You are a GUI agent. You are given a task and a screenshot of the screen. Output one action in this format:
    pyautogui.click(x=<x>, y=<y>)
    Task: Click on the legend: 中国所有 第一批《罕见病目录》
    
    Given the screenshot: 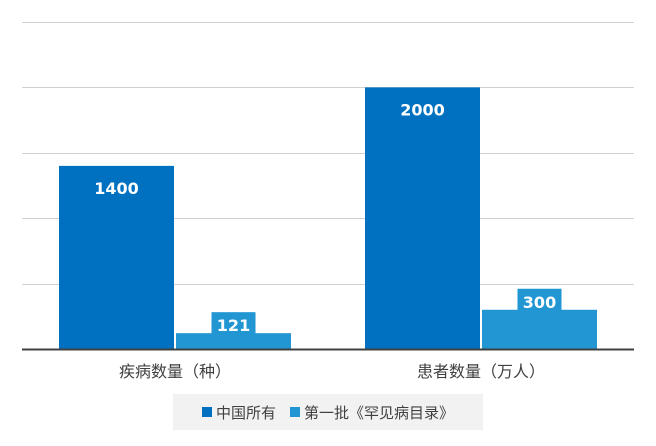 What is the action you would take?
    pyautogui.click(x=328, y=412)
    